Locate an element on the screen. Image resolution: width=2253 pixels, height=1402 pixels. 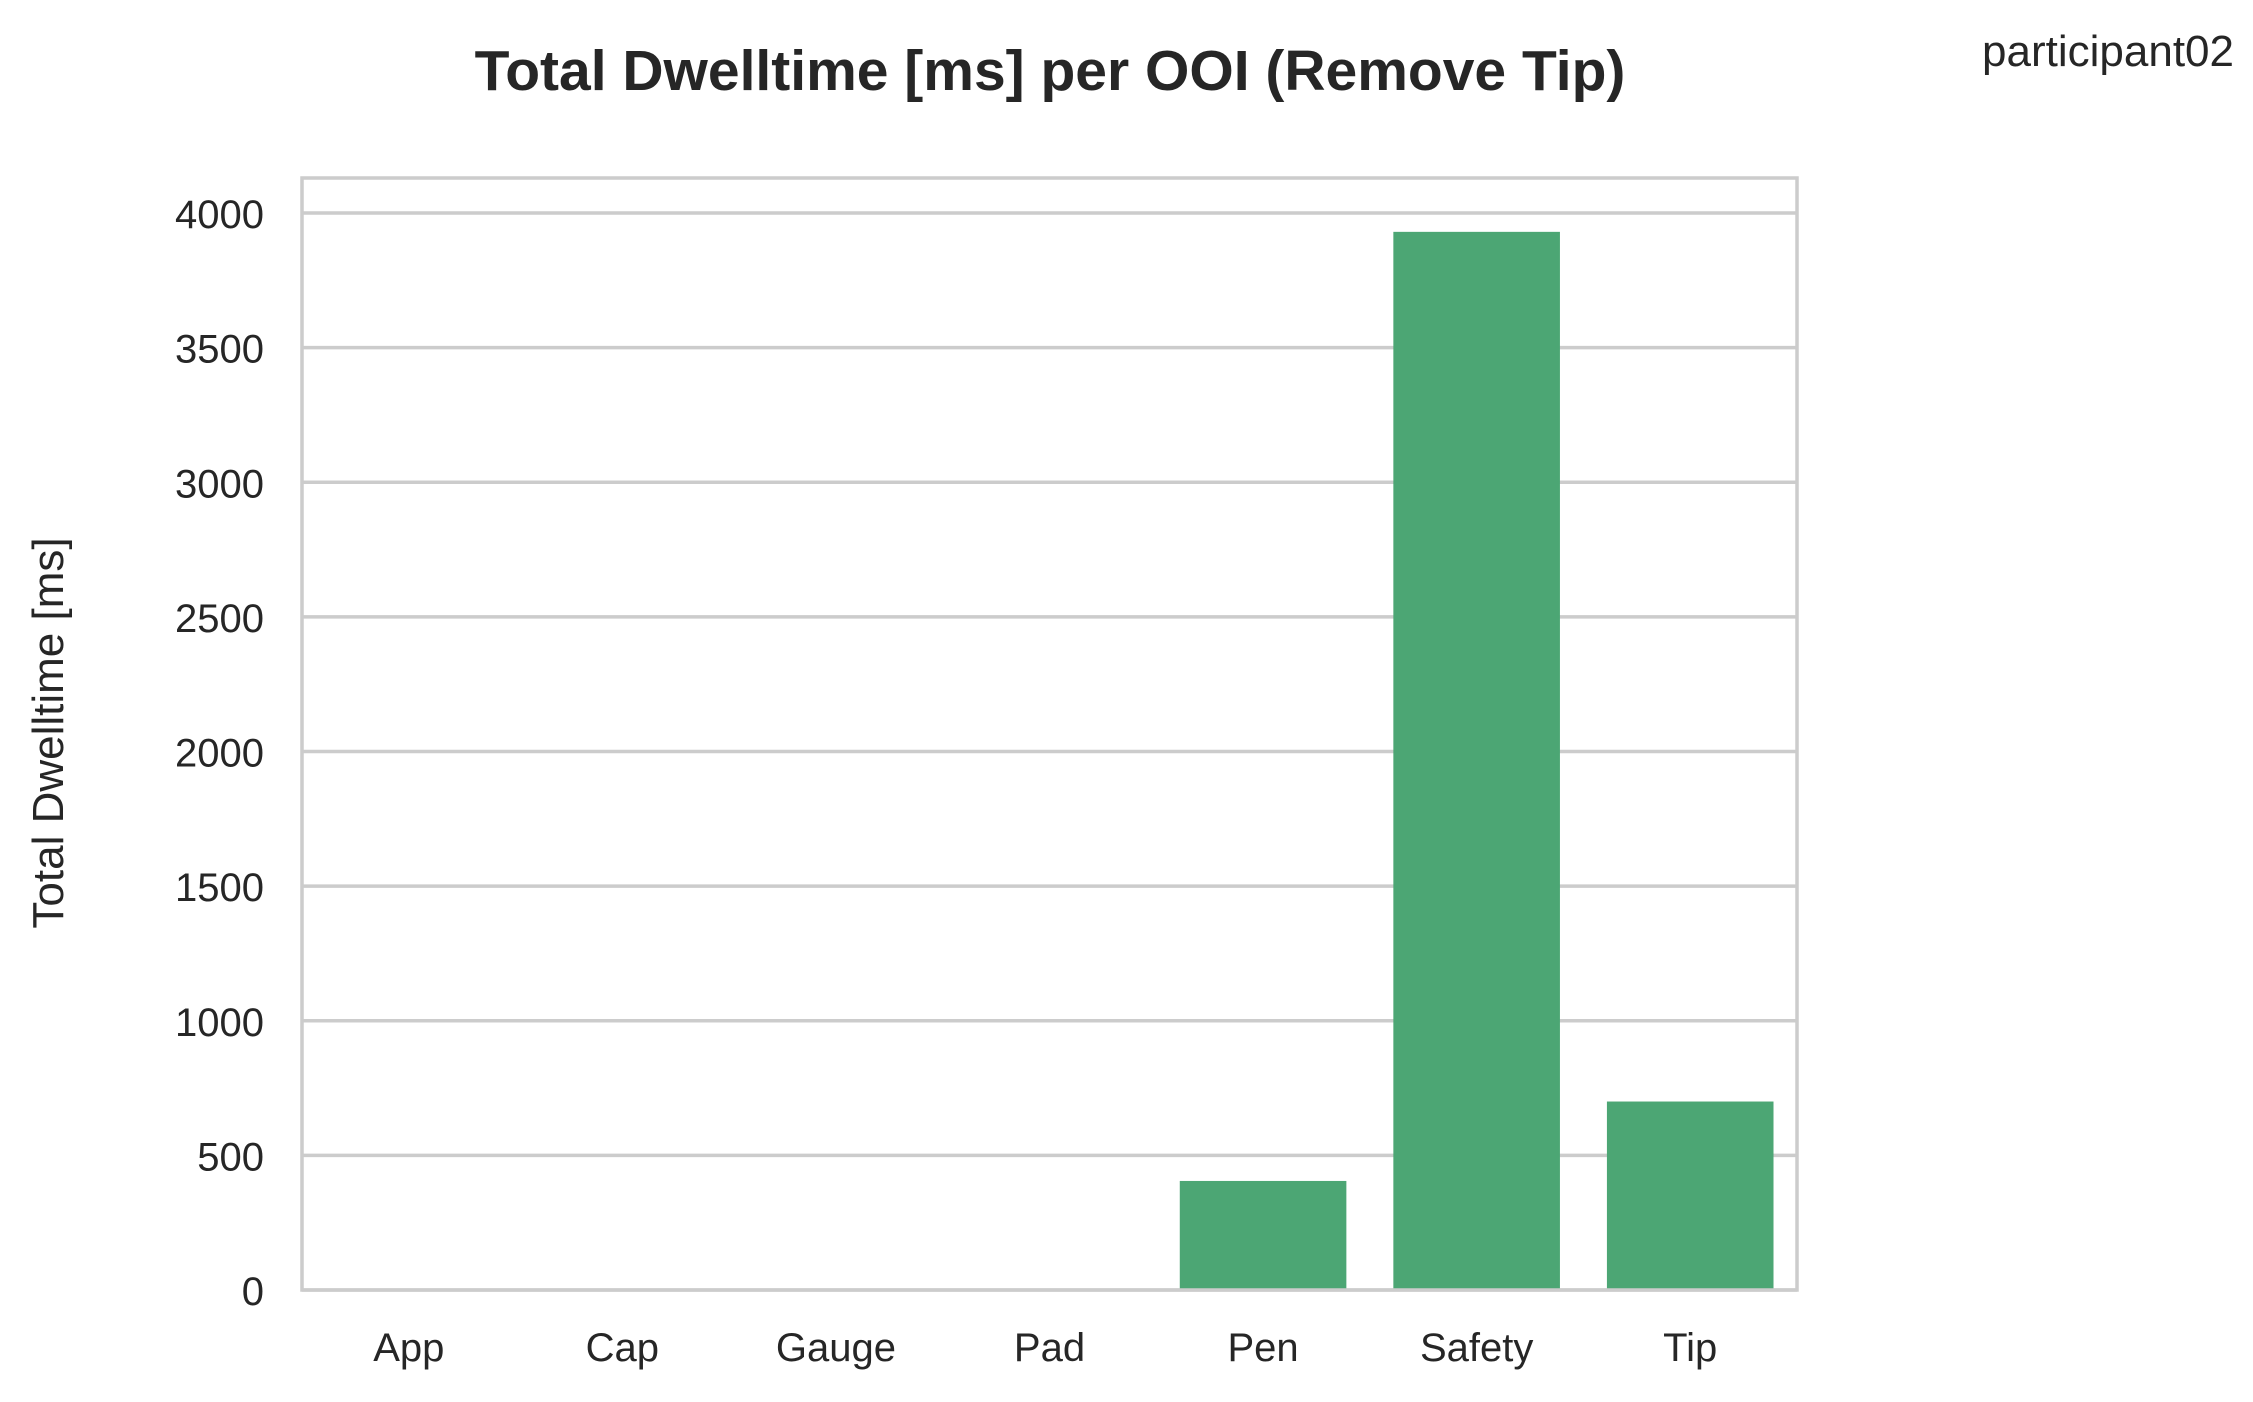
y-tick-label-1500: 1500 is located at coordinates (219, 888).